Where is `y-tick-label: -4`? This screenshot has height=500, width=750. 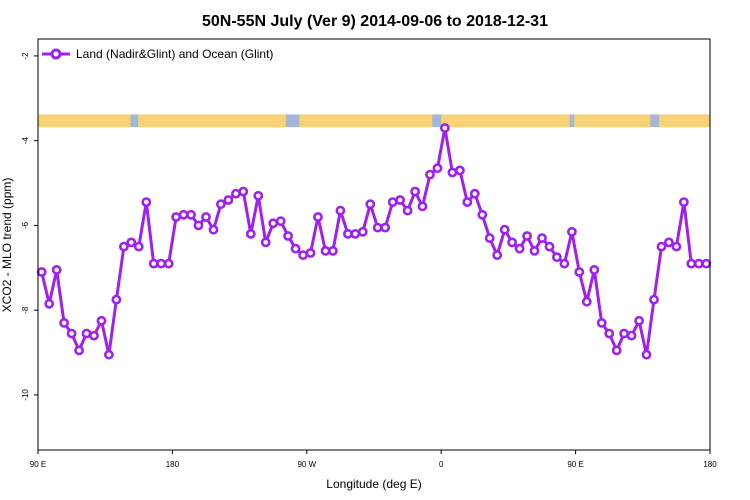 y-tick-label: -4 is located at coordinates (25, 141).